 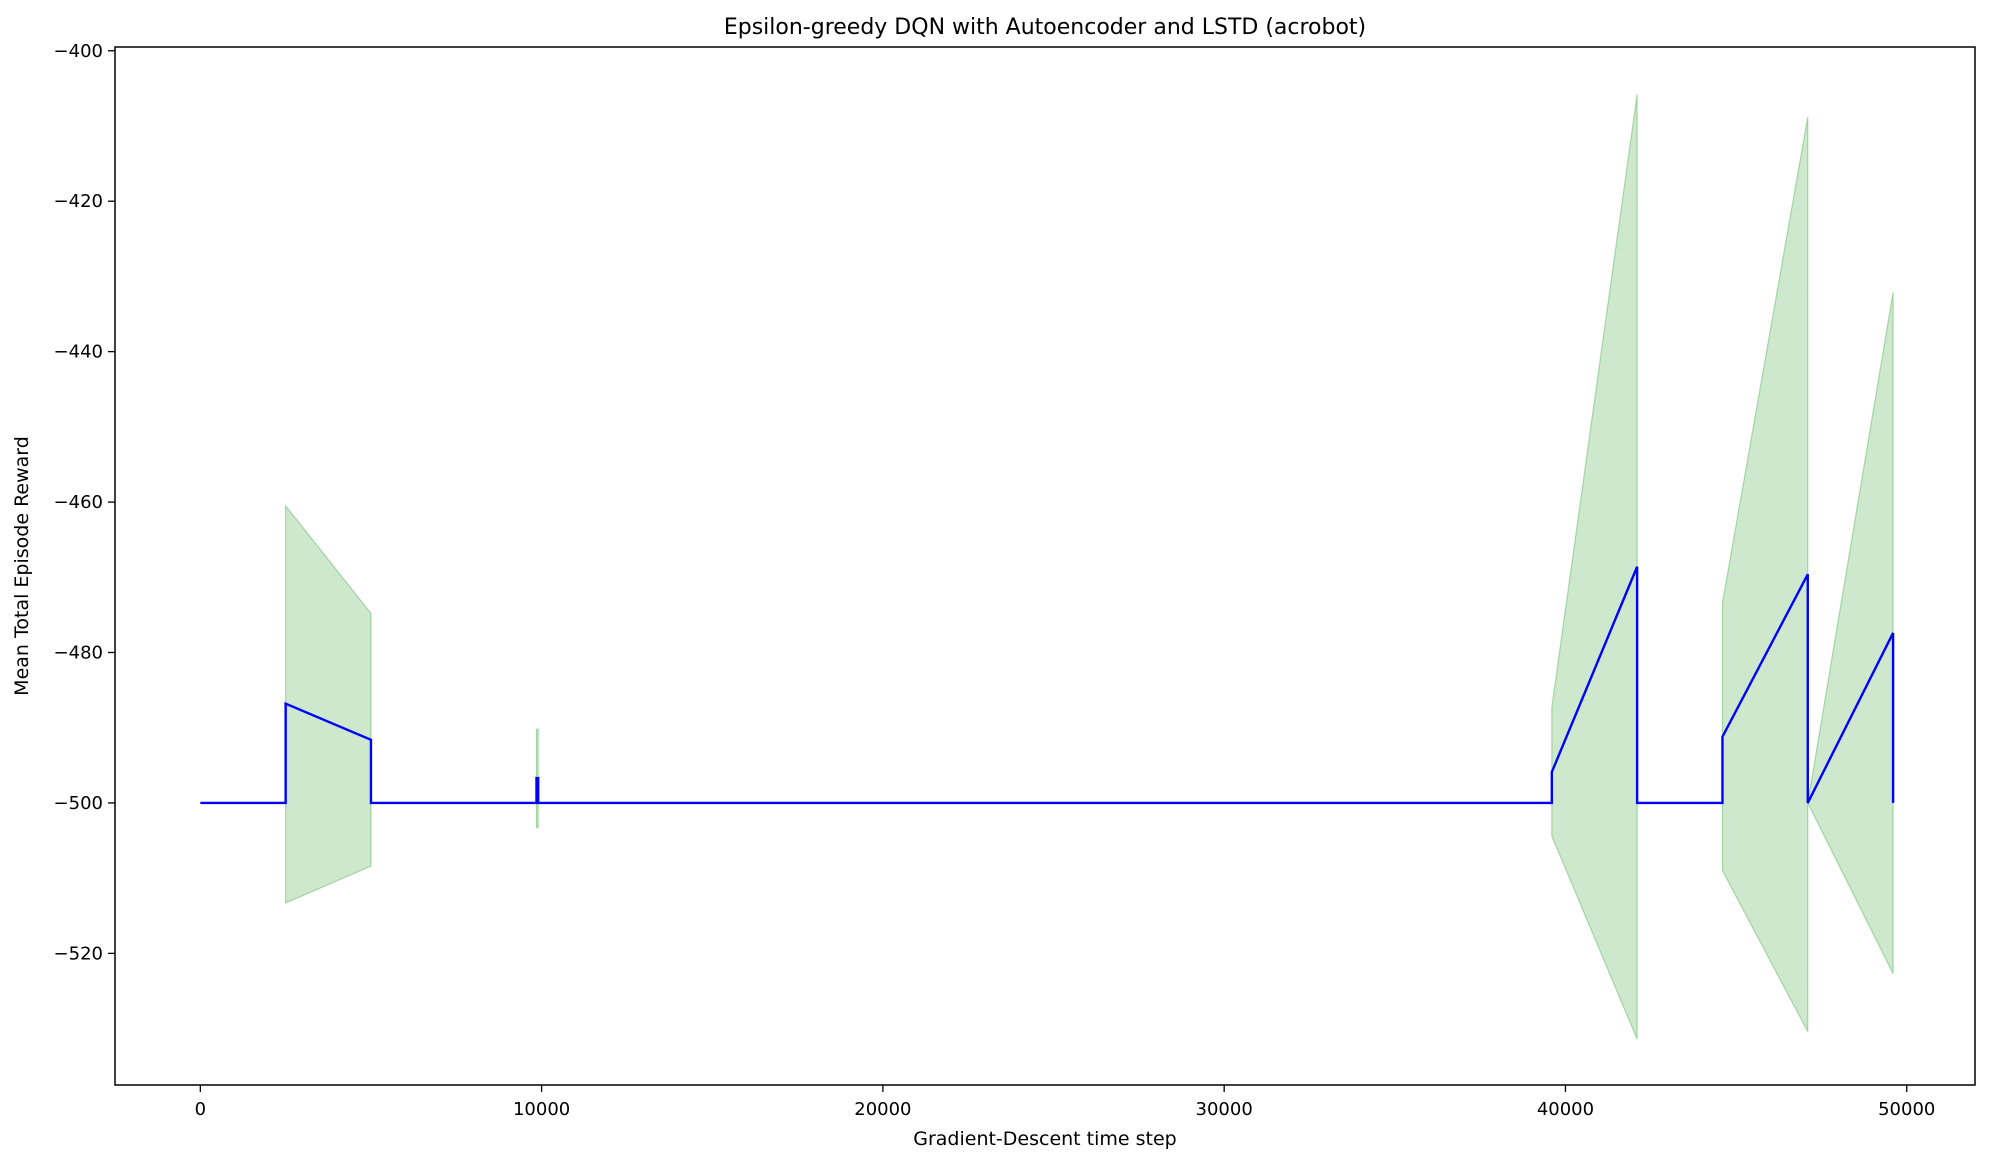 What do you see at coordinates (1565, 1109) in the screenshot?
I see `x-tick-label: 40000` at bounding box center [1565, 1109].